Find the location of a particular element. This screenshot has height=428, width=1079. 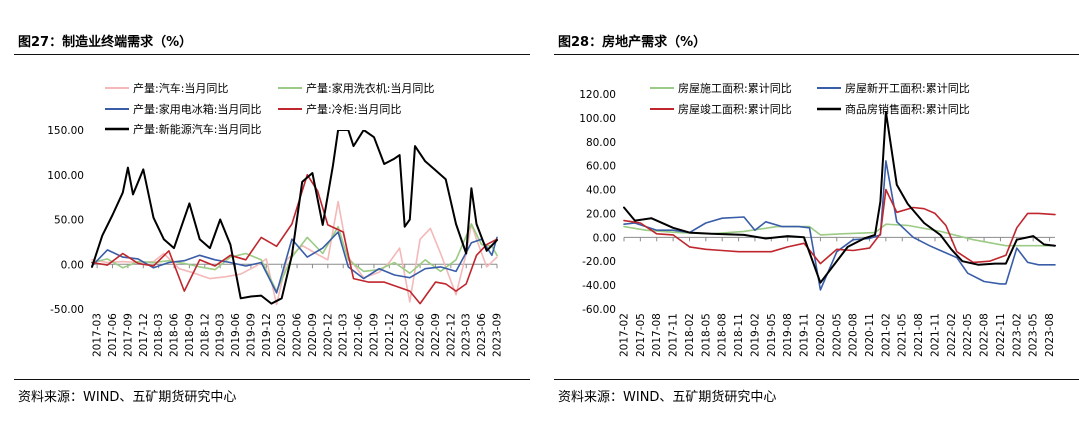

y-tick-label: 80.00 is located at coordinates (601, 143).